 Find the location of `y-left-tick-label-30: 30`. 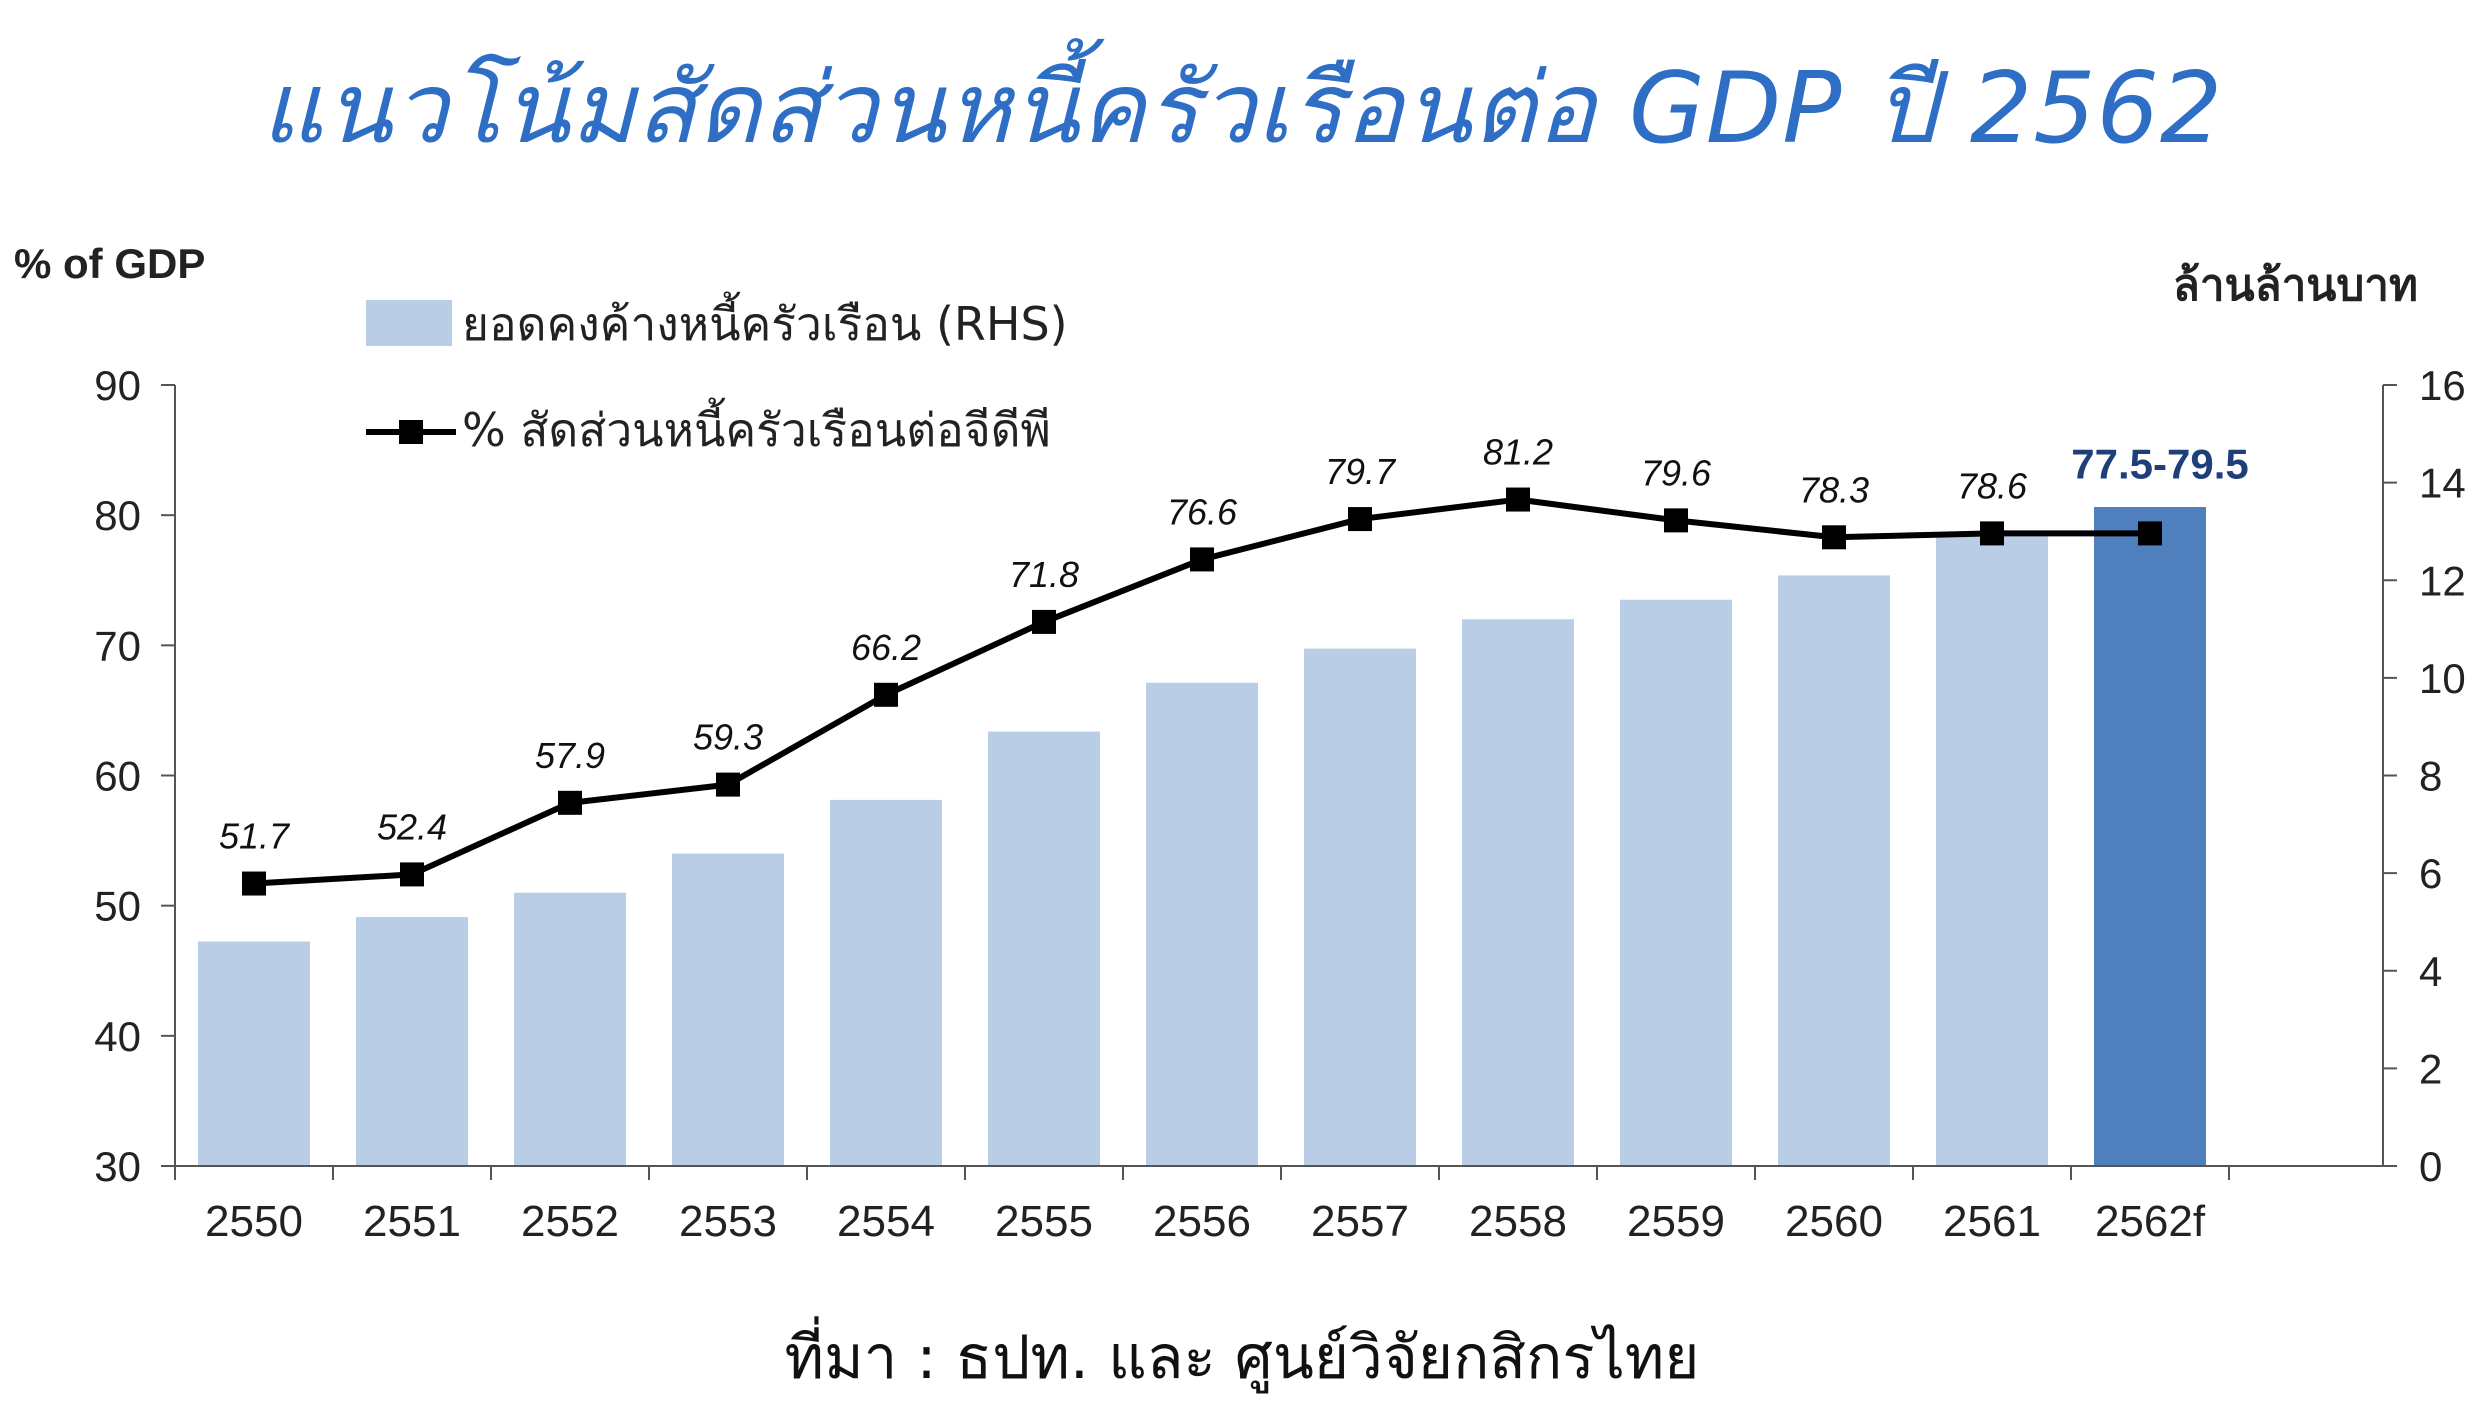

y-left-tick-label-30: 30 is located at coordinates (117, 1166).